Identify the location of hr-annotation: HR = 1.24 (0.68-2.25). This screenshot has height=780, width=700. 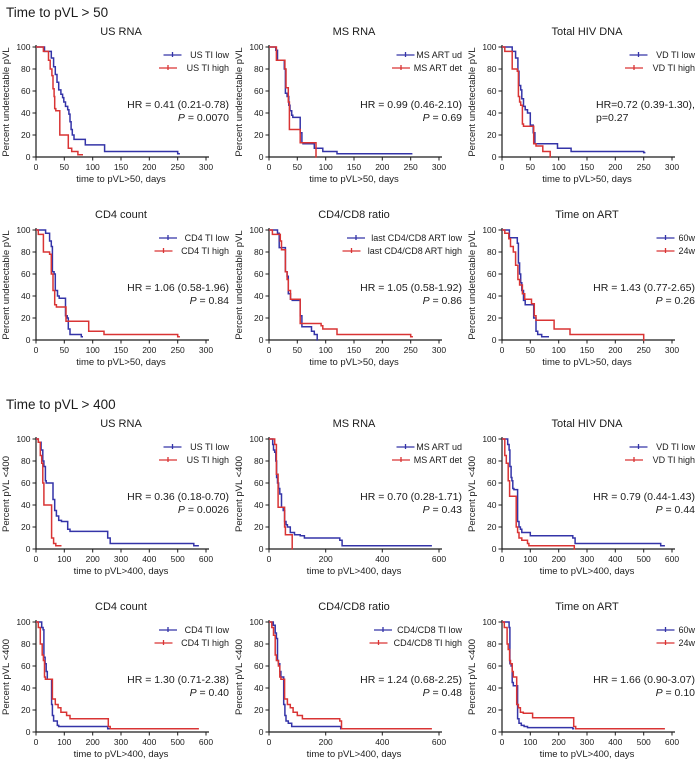
(411, 680).